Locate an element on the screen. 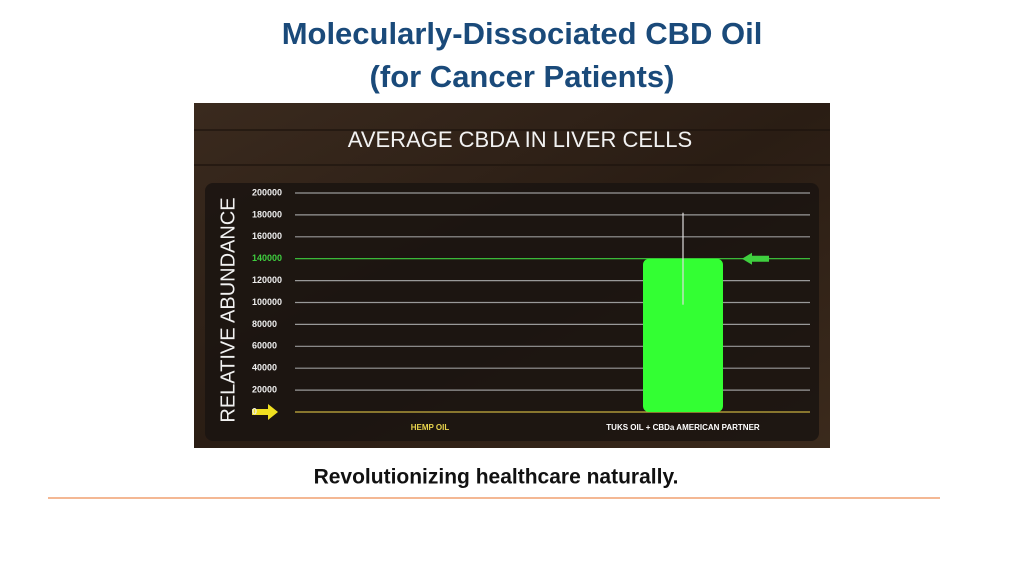 This screenshot has width=1024, height=572. y-tick-label: 100000 is located at coordinates (267, 302).